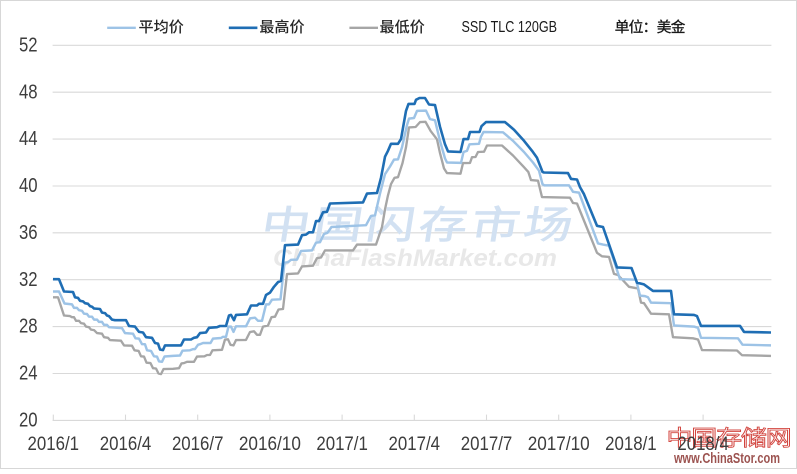  Describe the element at coordinates (28, 92) in the screenshot. I see `svg-text: 48` at that location.